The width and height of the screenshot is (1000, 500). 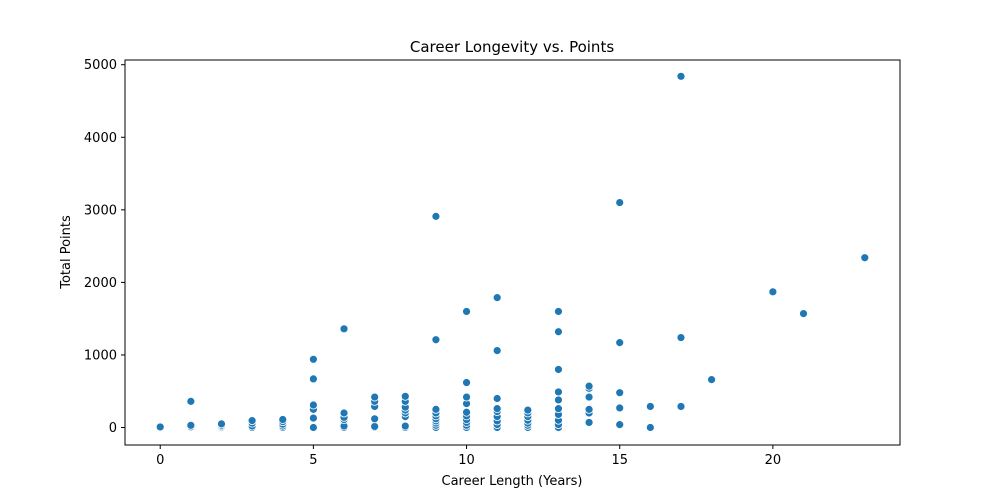 I want to click on x-tick-label: 10, so click(x=466, y=460).